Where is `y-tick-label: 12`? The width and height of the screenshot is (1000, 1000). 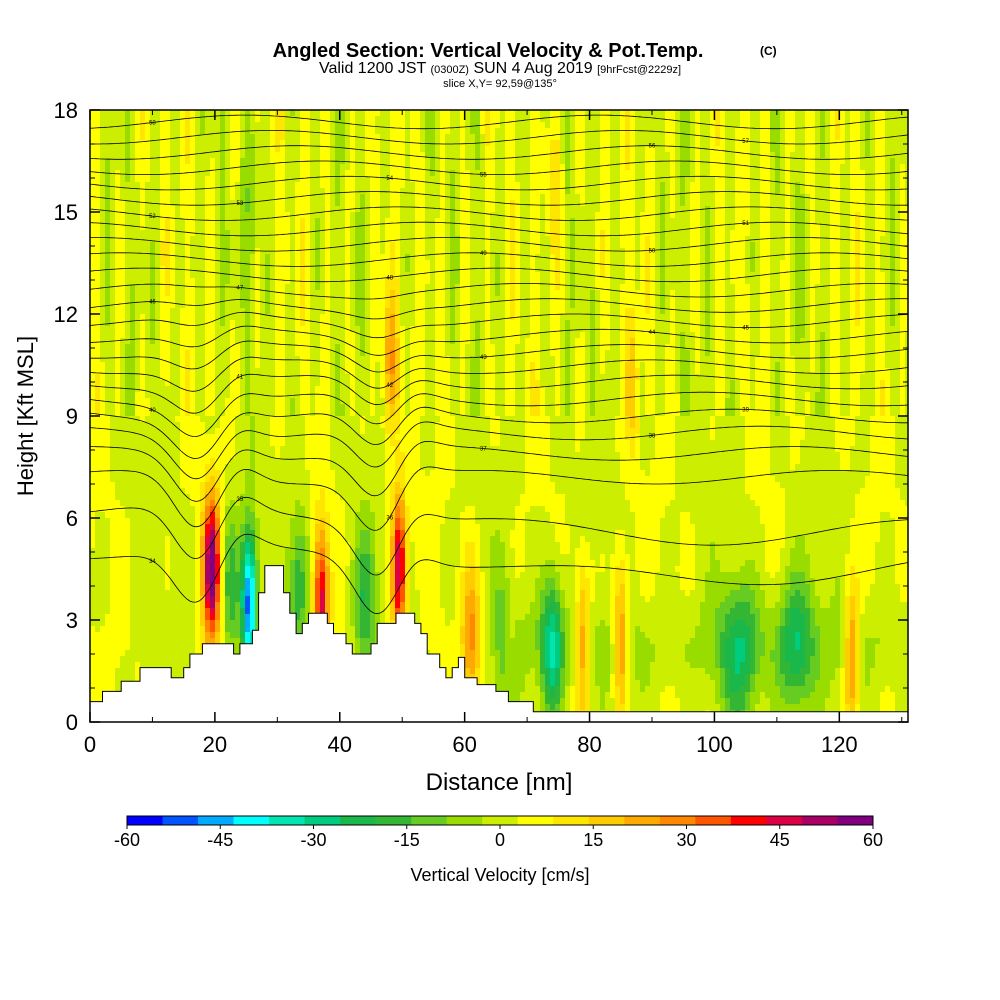 y-tick-label: 12 is located at coordinates (66, 314).